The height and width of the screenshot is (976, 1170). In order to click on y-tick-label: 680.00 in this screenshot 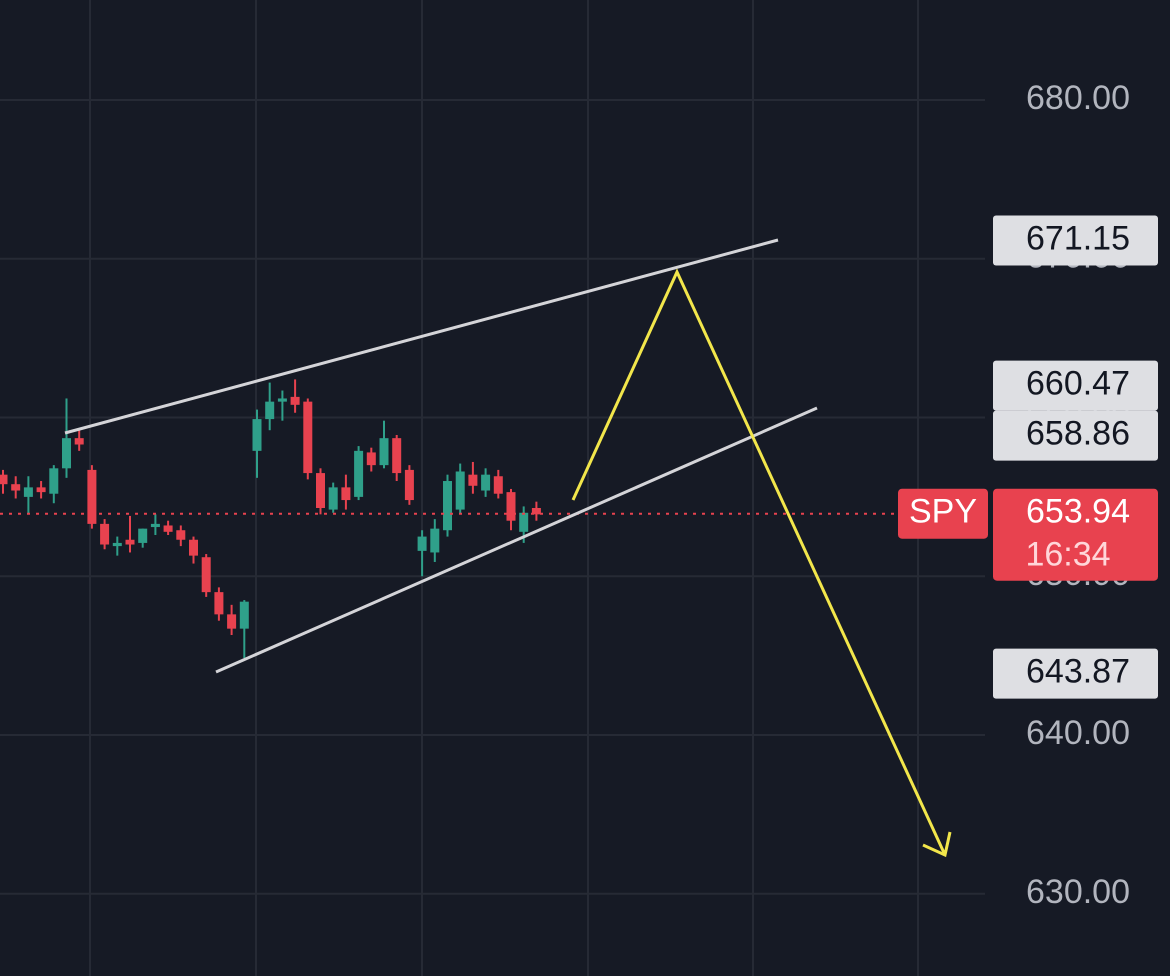, I will do `click(1078, 98)`.